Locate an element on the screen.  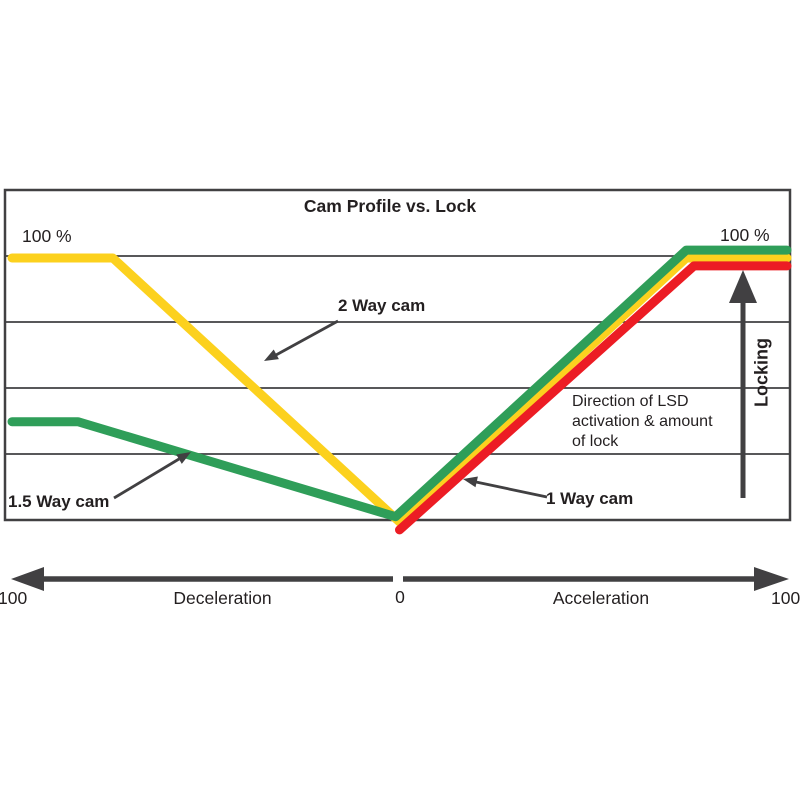
x-axis-acceleration-label: Acceleration is located at coordinates (601, 598).